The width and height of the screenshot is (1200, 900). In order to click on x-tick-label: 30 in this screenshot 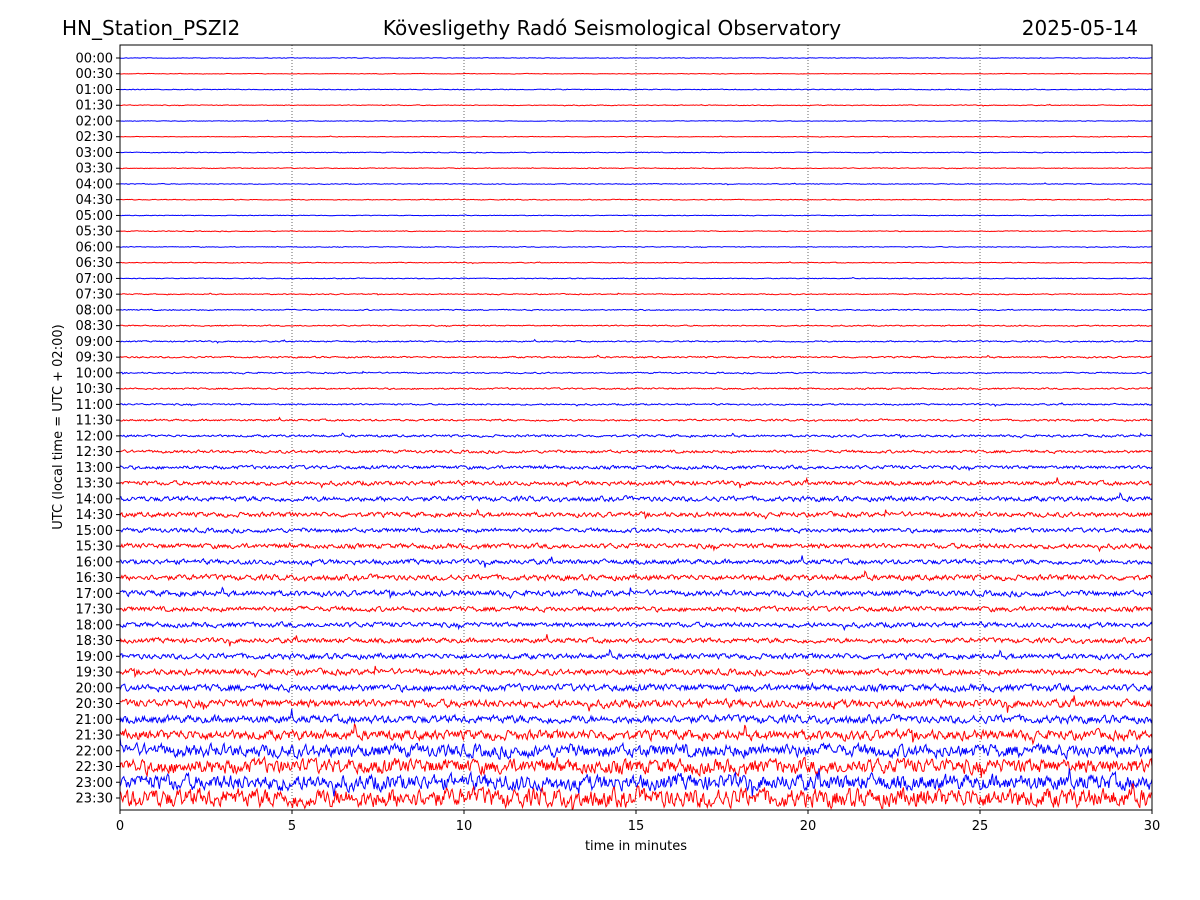, I will do `click(1152, 826)`.